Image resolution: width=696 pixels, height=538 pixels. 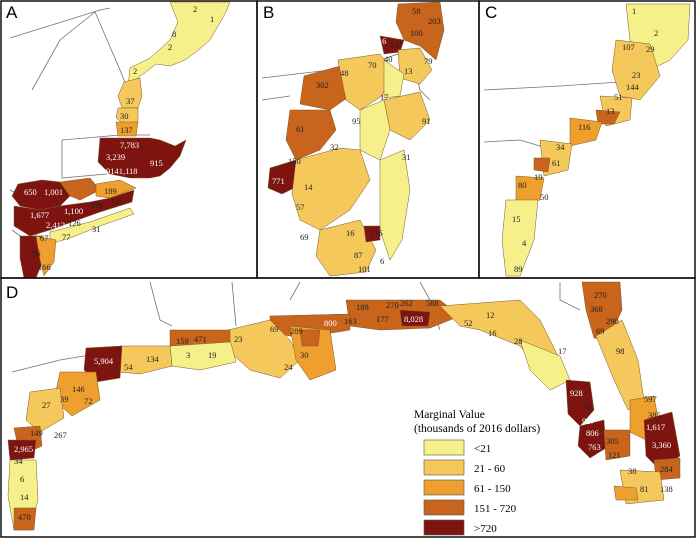 What do you see at coordinates (53, 192) in the screenshot?
I see `value-label: 1,001` at bounding box center [53, 192].